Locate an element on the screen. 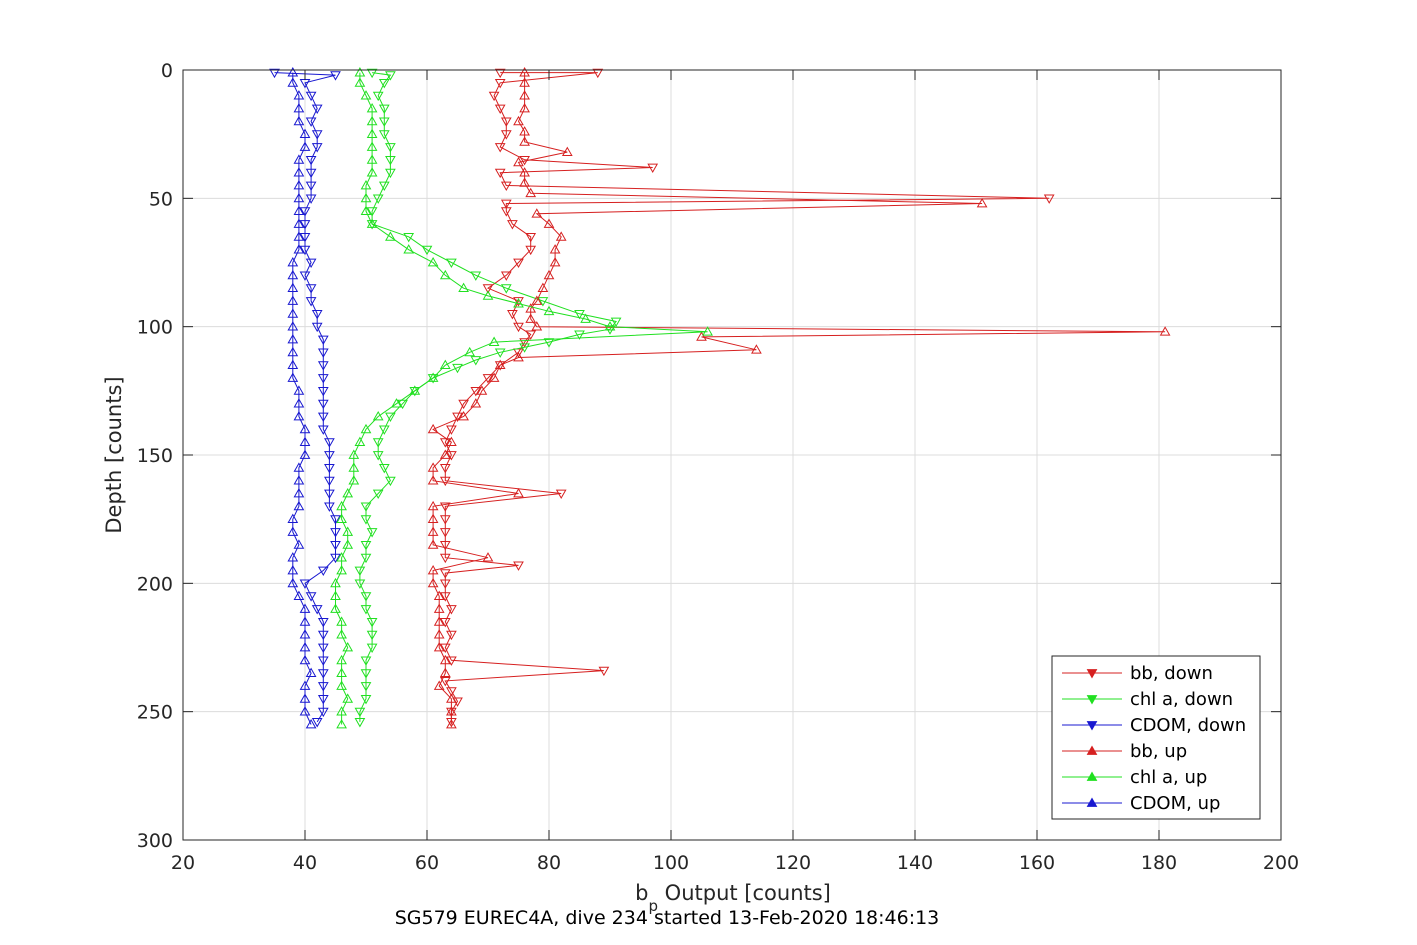 Image resolution: width=1417 pixels, height=945 pixels. x-tick-label: 20 is located at coordinates (183, 863).